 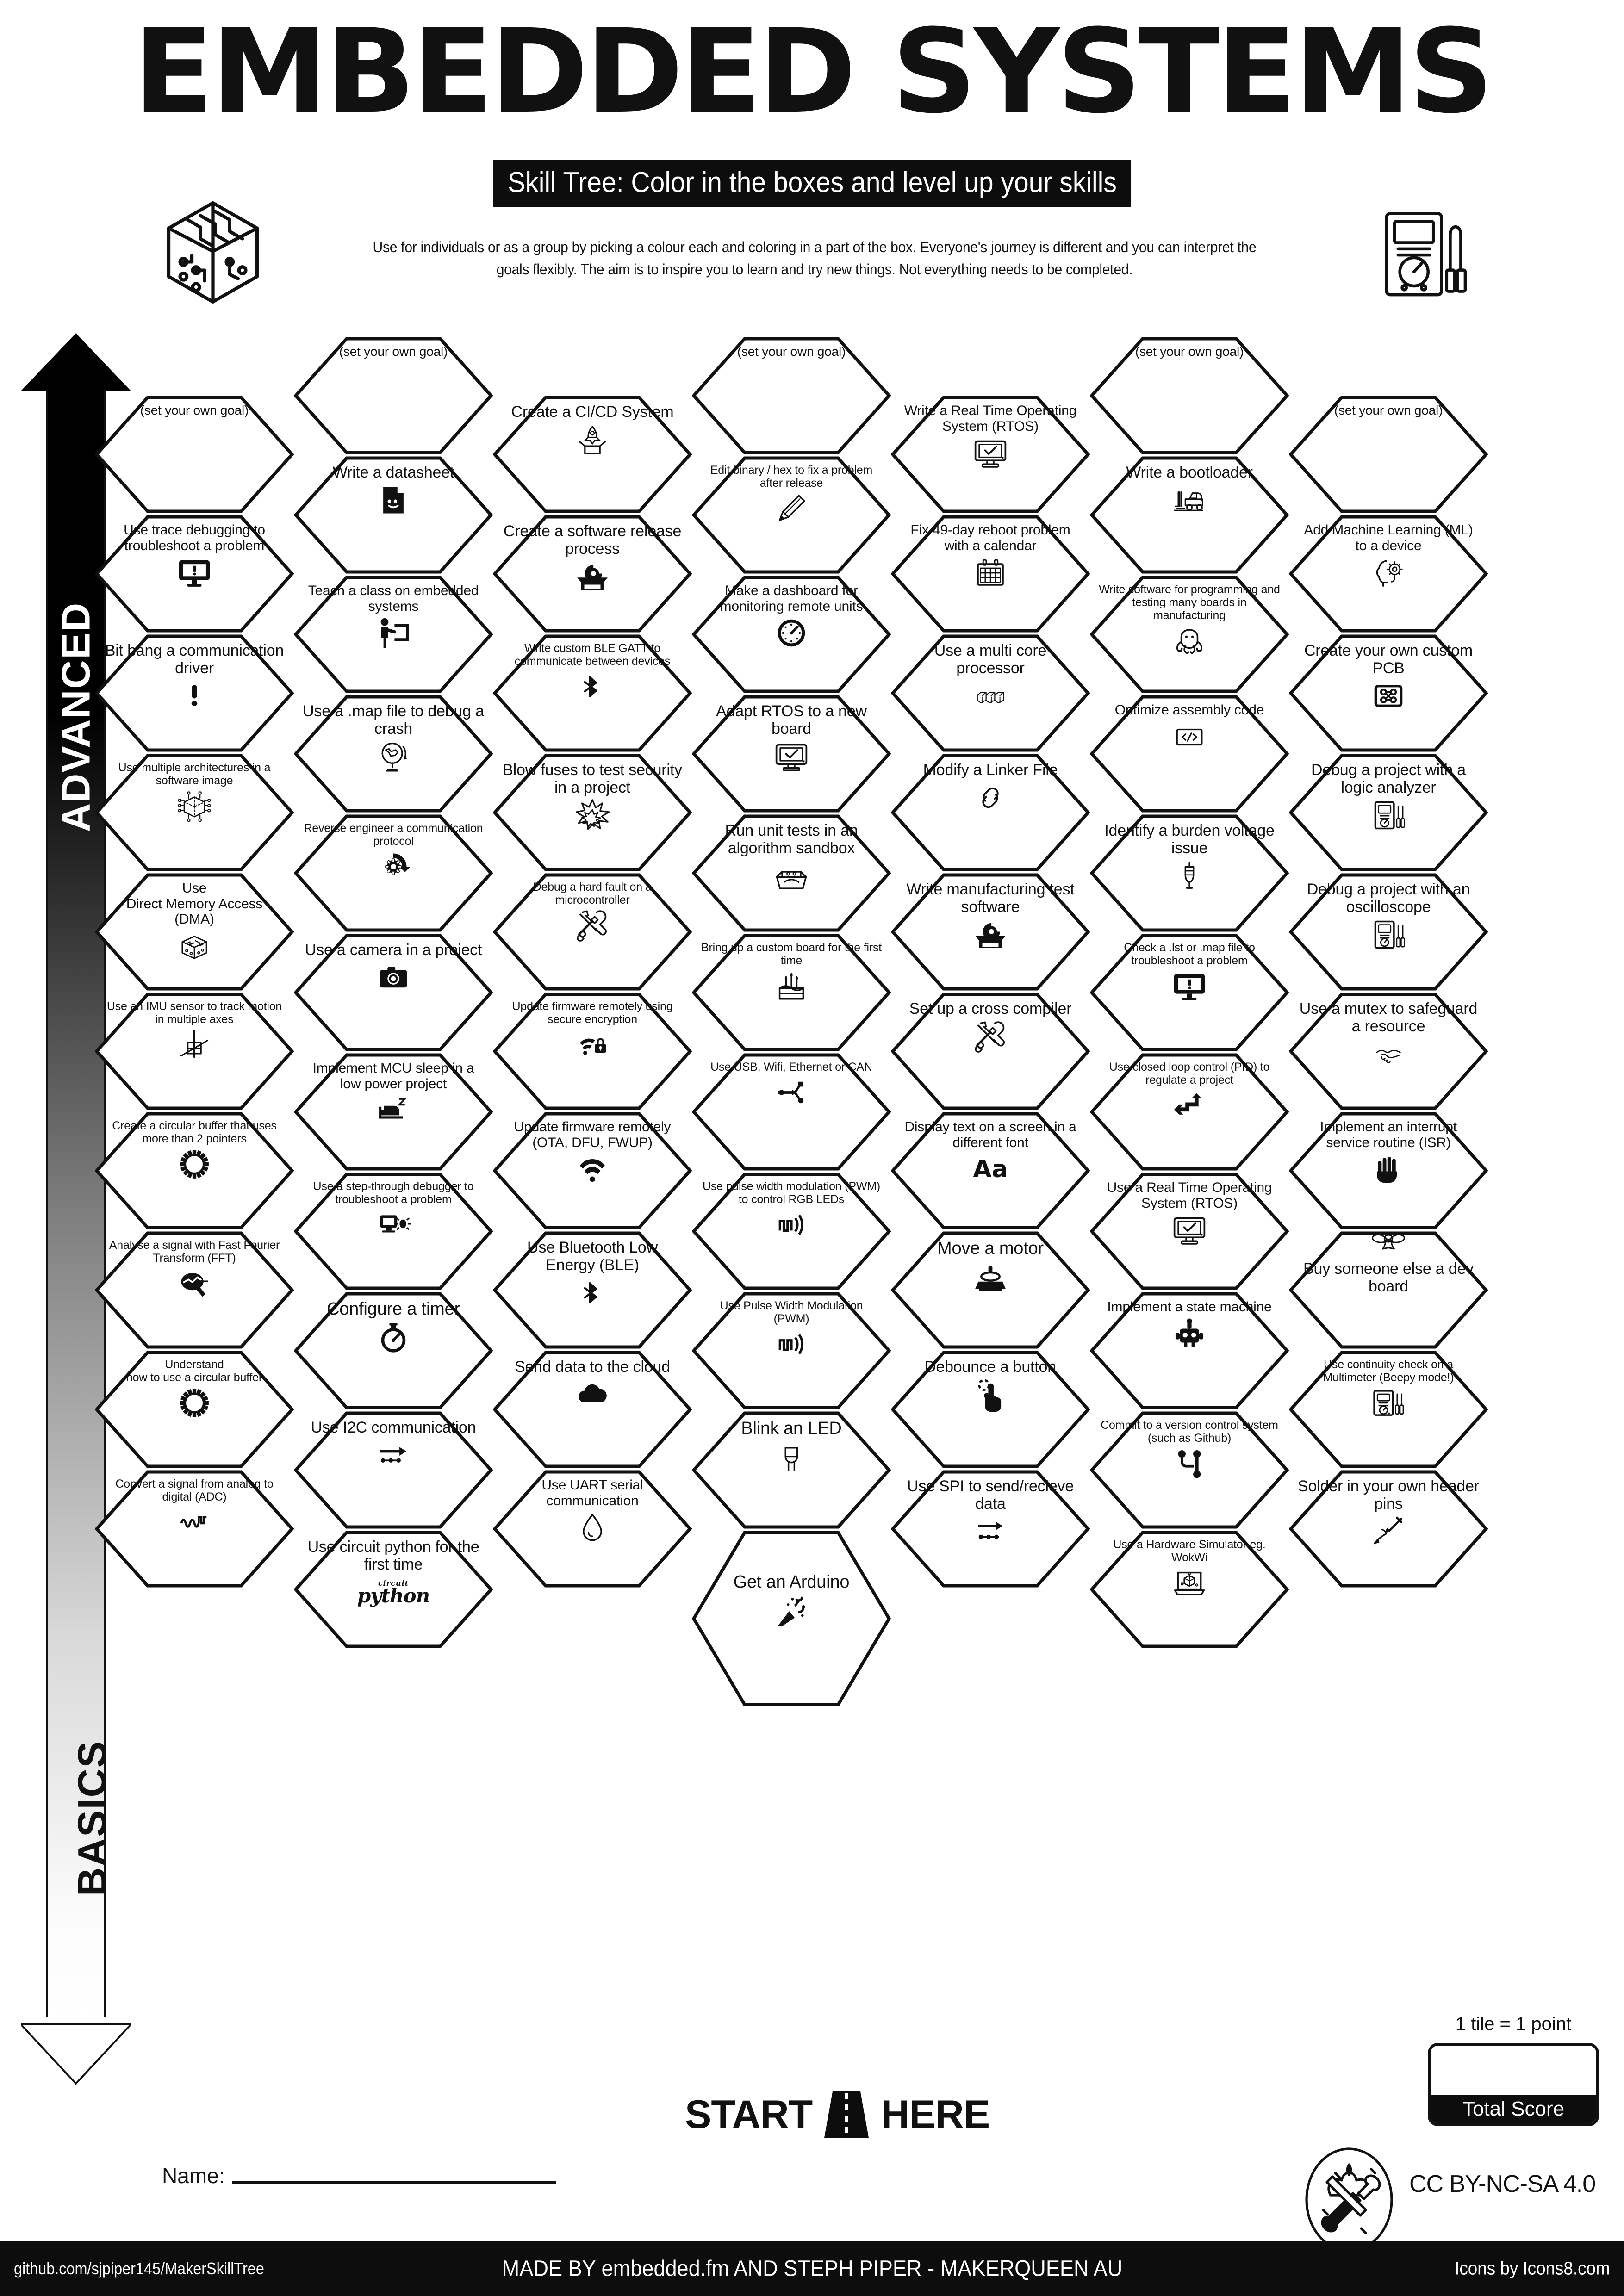 I want to click on hex-tile: Set up a cross compiler, so click(x=990, y=1051).